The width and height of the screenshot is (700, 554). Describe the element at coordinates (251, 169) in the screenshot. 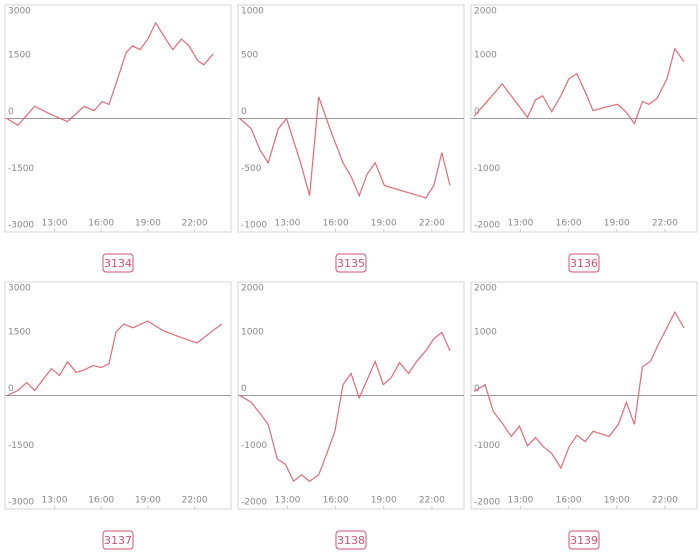

I see `y-tick-label: -500` at that location.